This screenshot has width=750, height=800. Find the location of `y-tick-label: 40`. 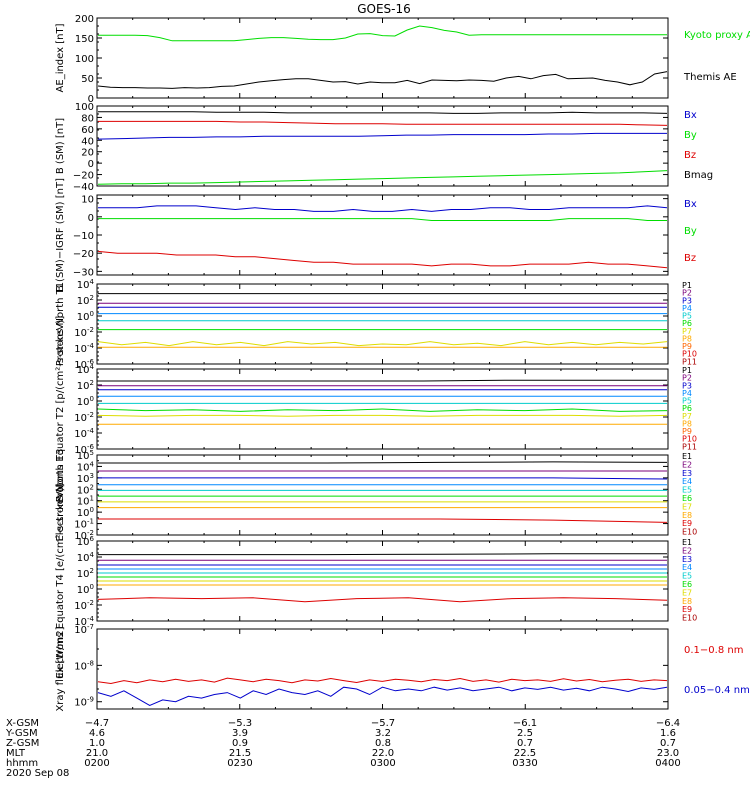

y-tick-label: 40 is located at coordinates (87, 141).